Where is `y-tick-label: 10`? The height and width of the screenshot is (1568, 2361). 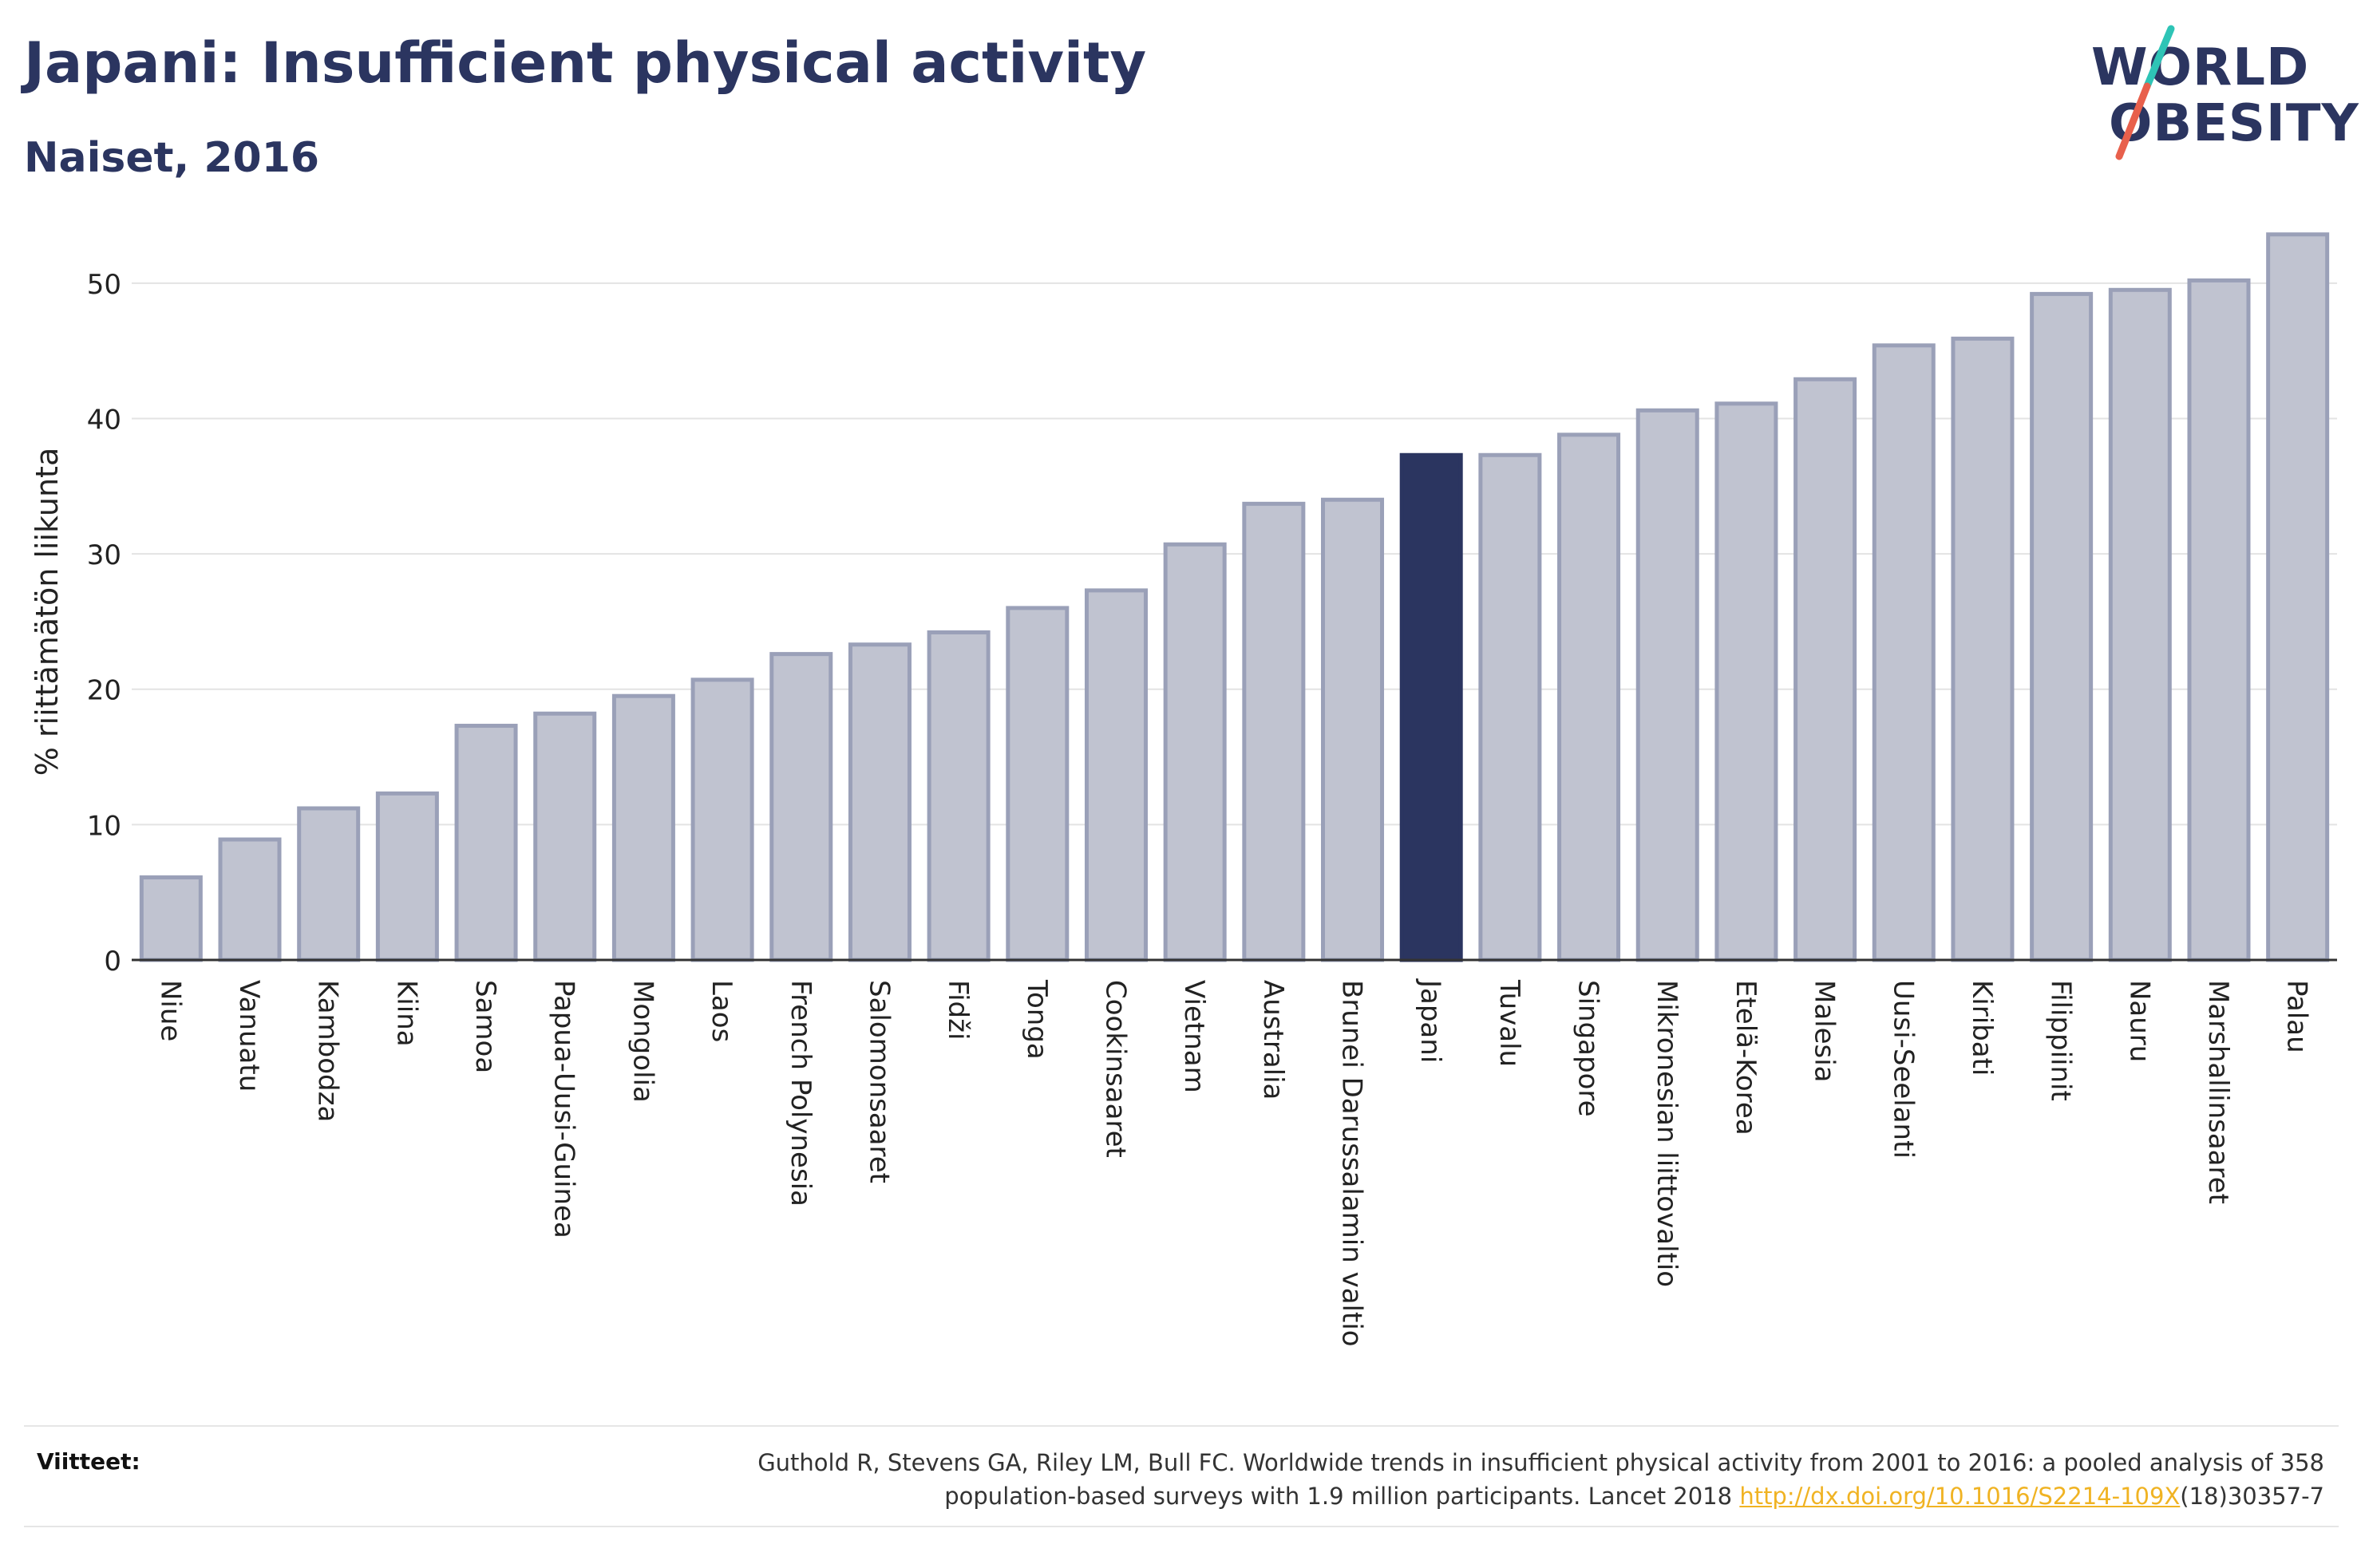
y-tick-label: 10 is located at coordinates (104, 826).